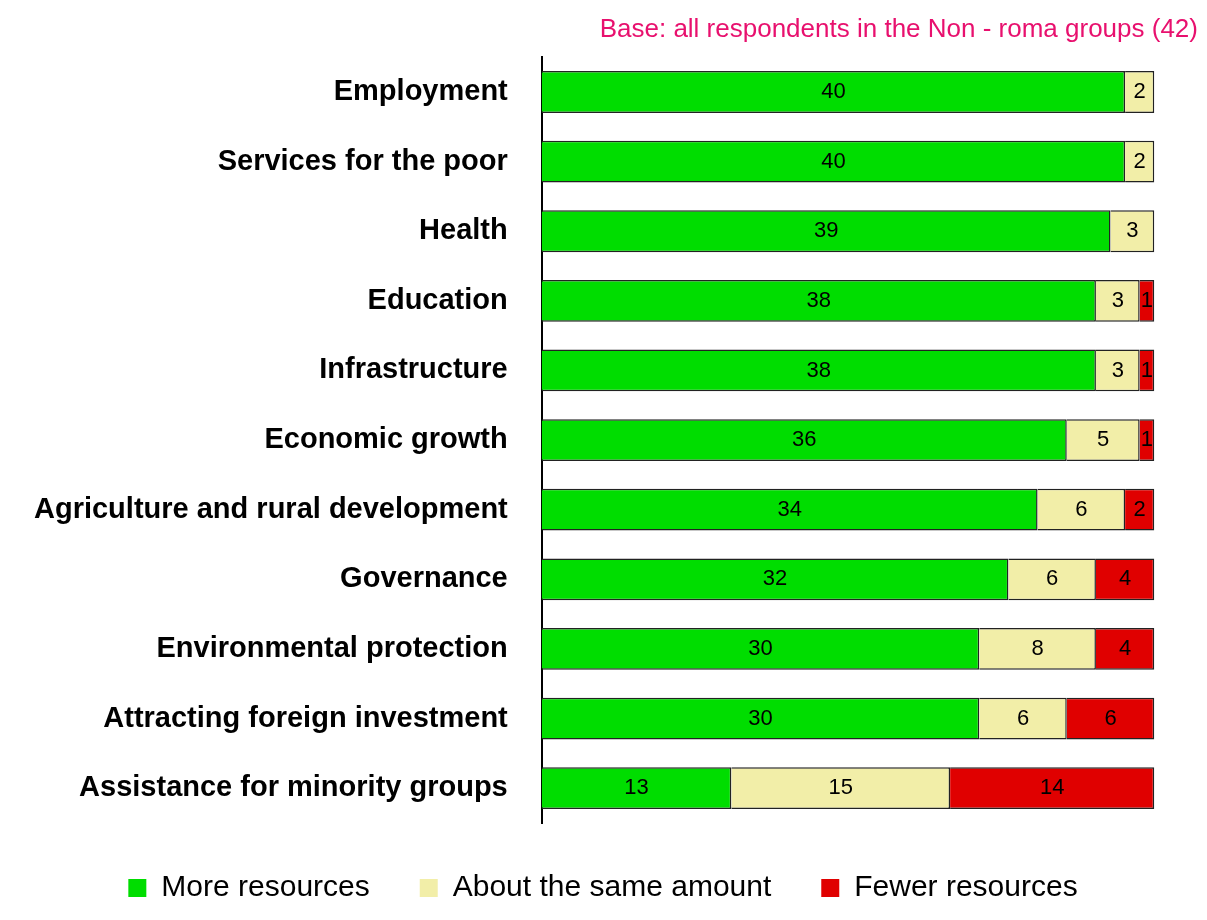 The image size is (1207, 920). What do you see at coordinates (386, 438) in the screenshot?
I see `y-tick-label: Economic growth` at bounding box center [386, 438].